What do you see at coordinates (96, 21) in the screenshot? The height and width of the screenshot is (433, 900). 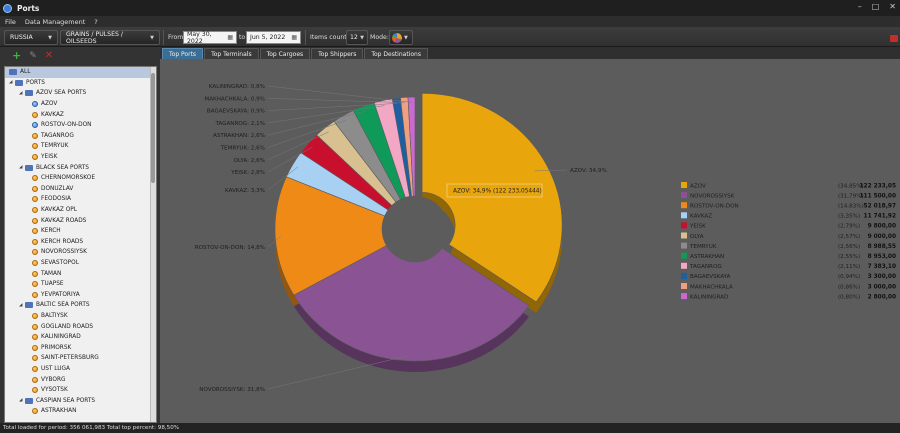 I see `menu-help: ?` at bounding box center [96, 21].